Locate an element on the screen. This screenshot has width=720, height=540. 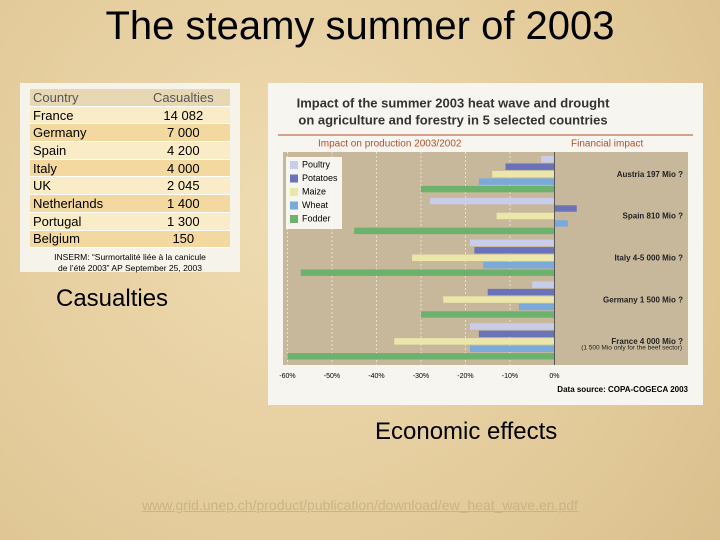
x-tick-label: 0% is located at coordinates (554, 376).